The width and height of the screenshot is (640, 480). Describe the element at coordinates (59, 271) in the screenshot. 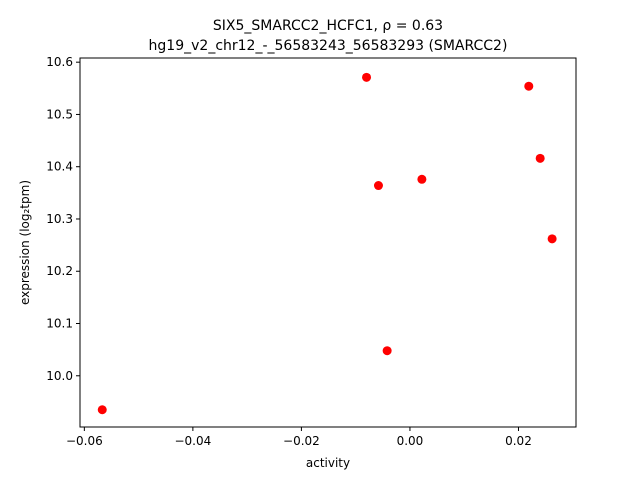

I see `y-tick-label: 10.2` at that location.